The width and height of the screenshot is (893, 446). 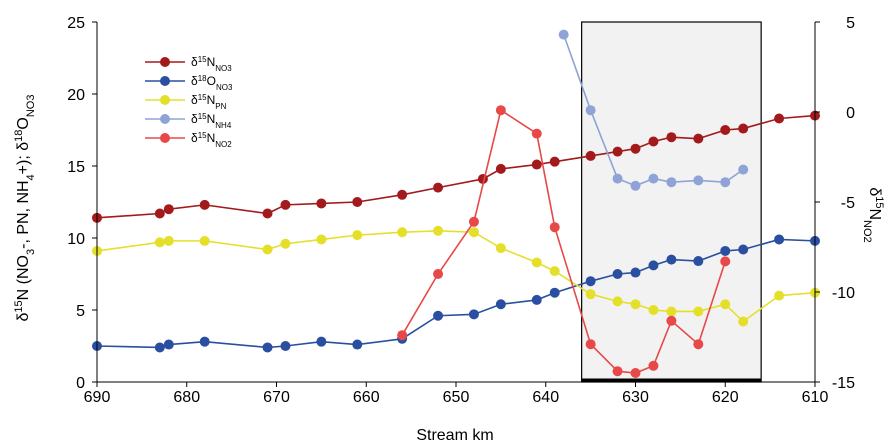 What do you see at coordinates (276, 397) in the screenshot?
I see `x-tick-label: 670` at bounding box center [276, 397].